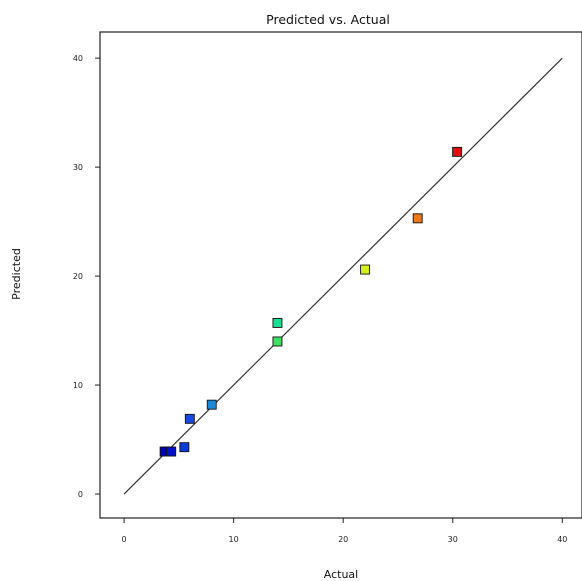  I want to click on x-axis-ticks: 0 10 20 30 40, so click(344, 531).